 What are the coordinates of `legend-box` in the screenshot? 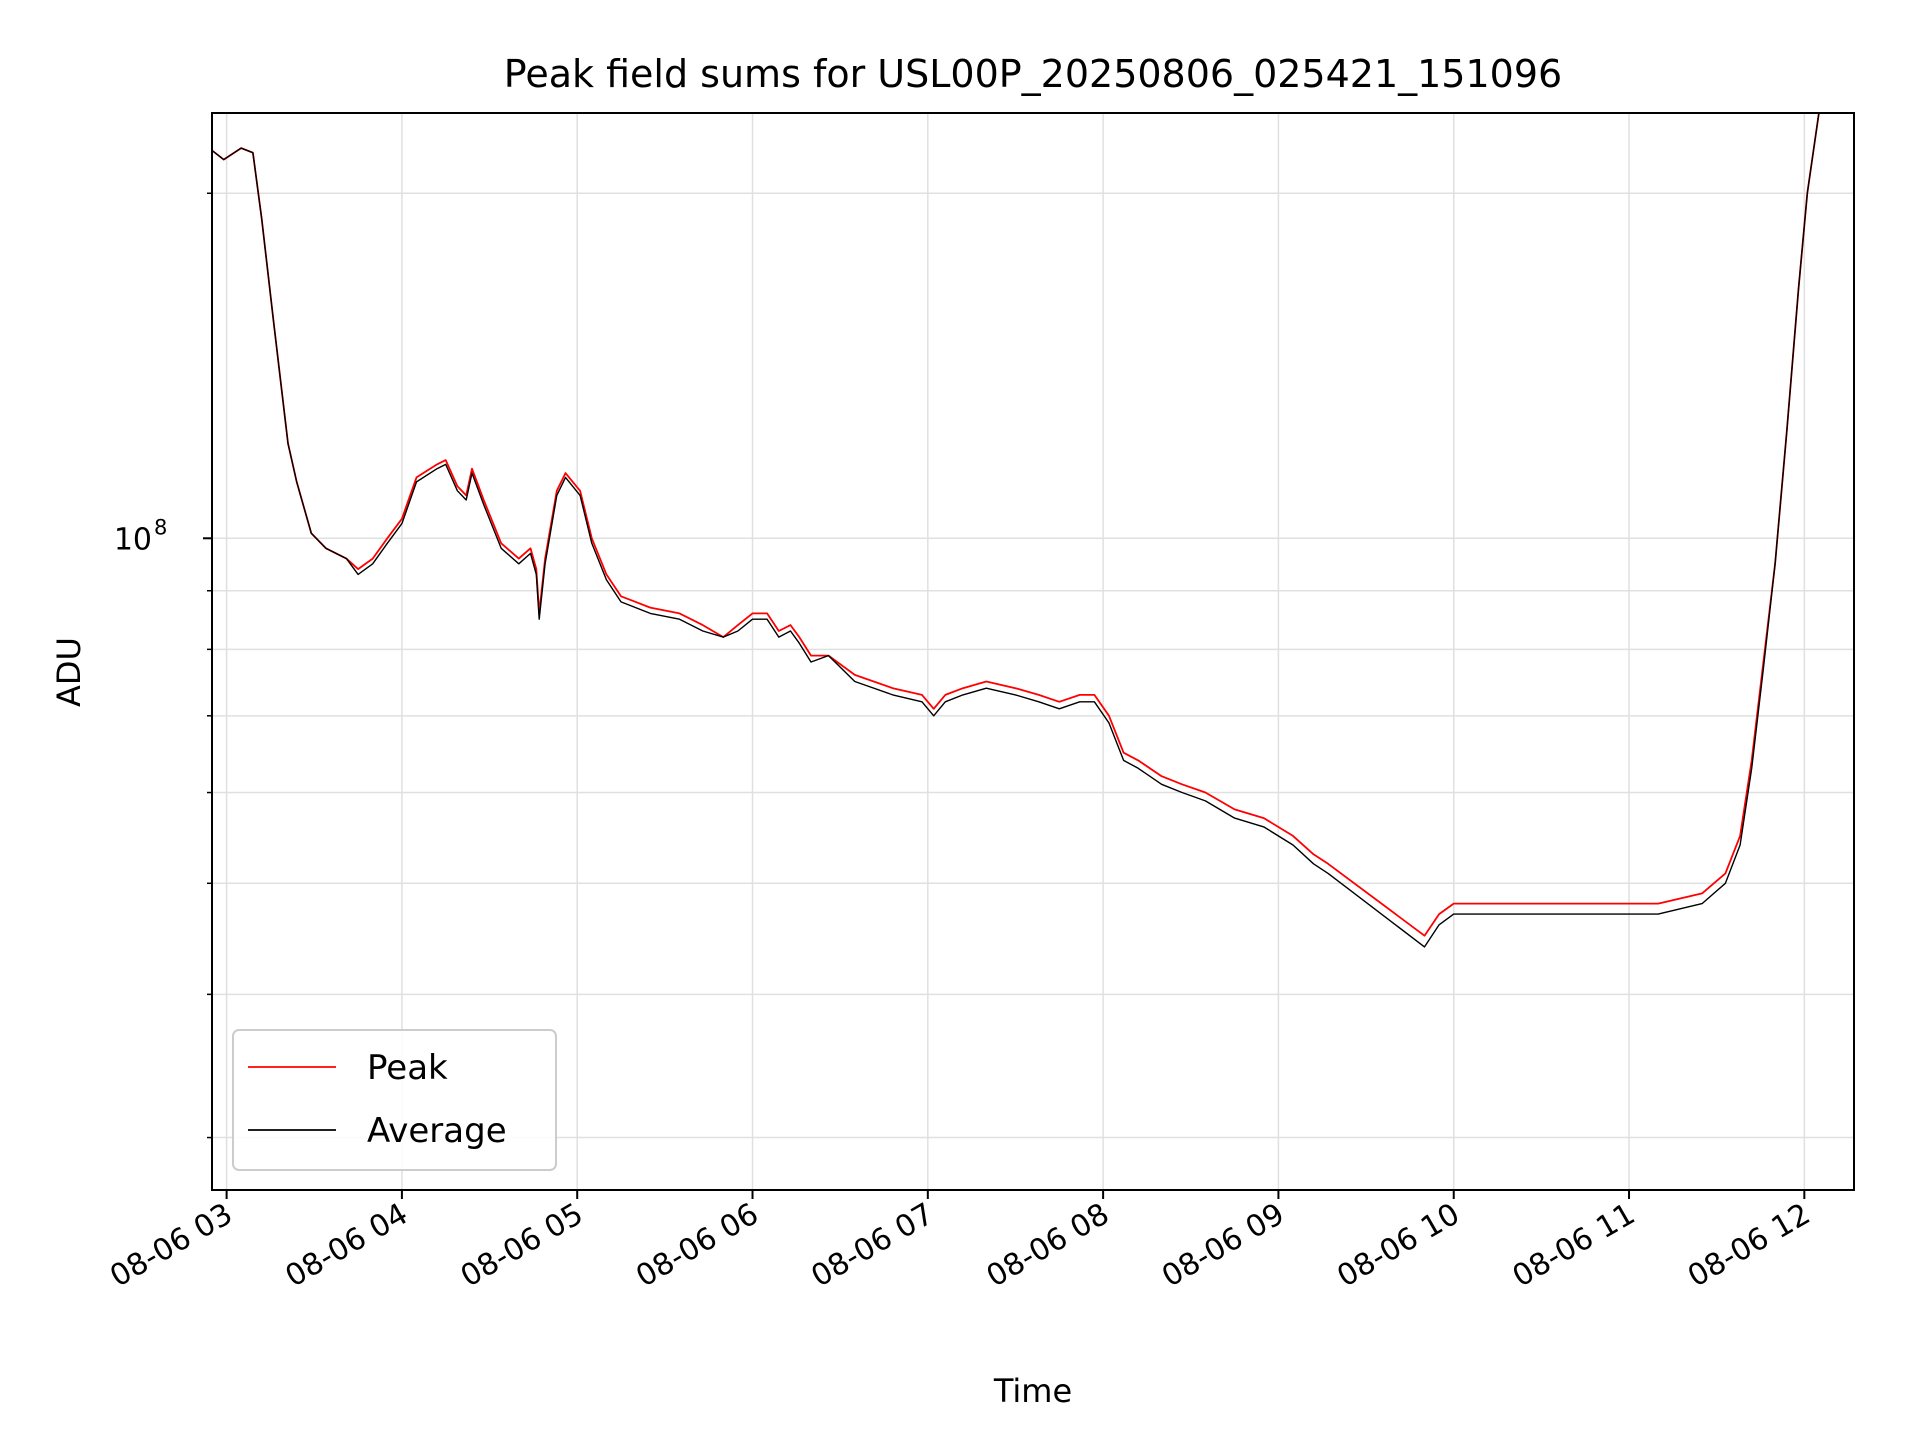 It's located at (394, 1100).